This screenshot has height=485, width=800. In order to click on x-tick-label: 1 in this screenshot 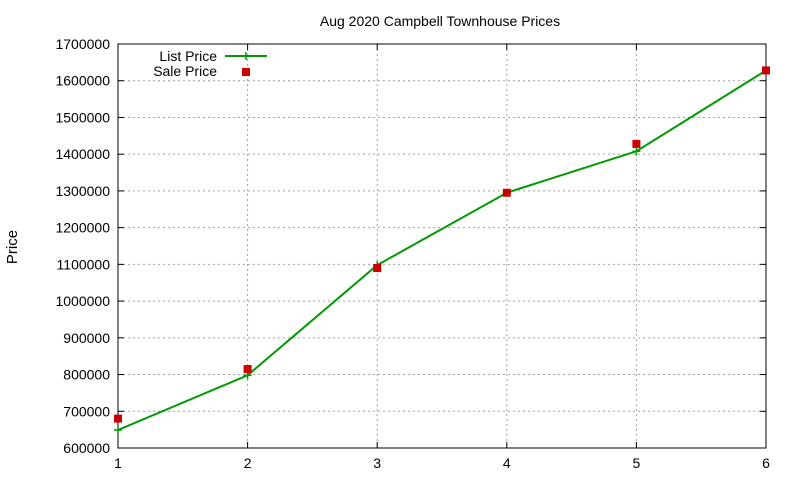, I will do `click(118, 463)`.